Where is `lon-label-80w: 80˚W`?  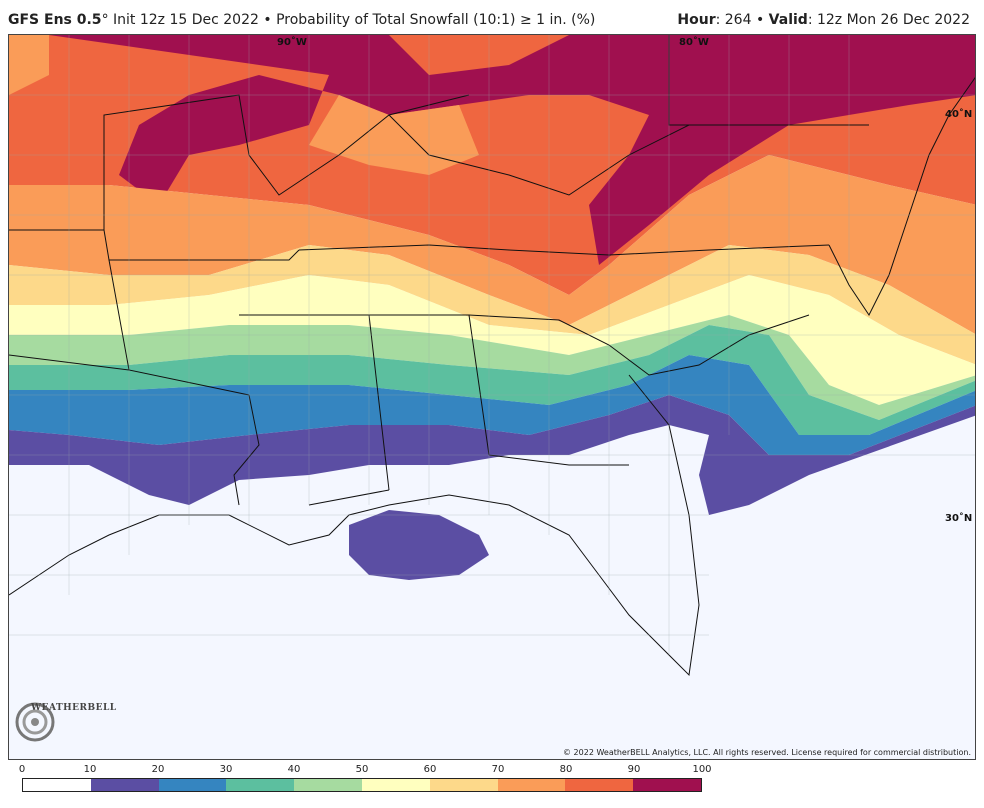 lon-label-80w: 80˚W is located at coordinates (694, 42).